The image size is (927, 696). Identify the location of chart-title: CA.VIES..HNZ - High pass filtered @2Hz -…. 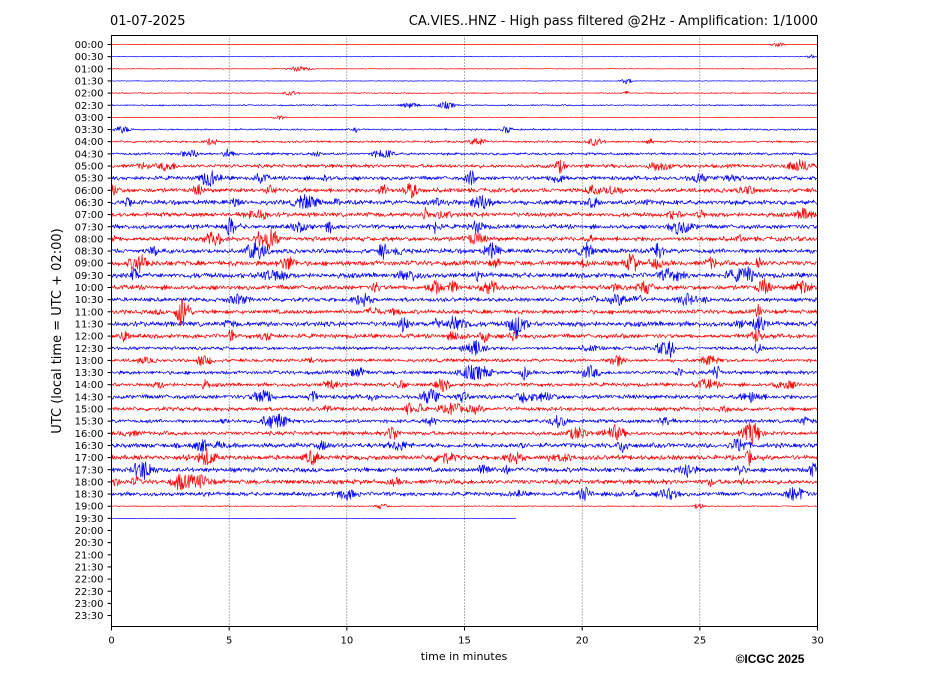
(613, 21).